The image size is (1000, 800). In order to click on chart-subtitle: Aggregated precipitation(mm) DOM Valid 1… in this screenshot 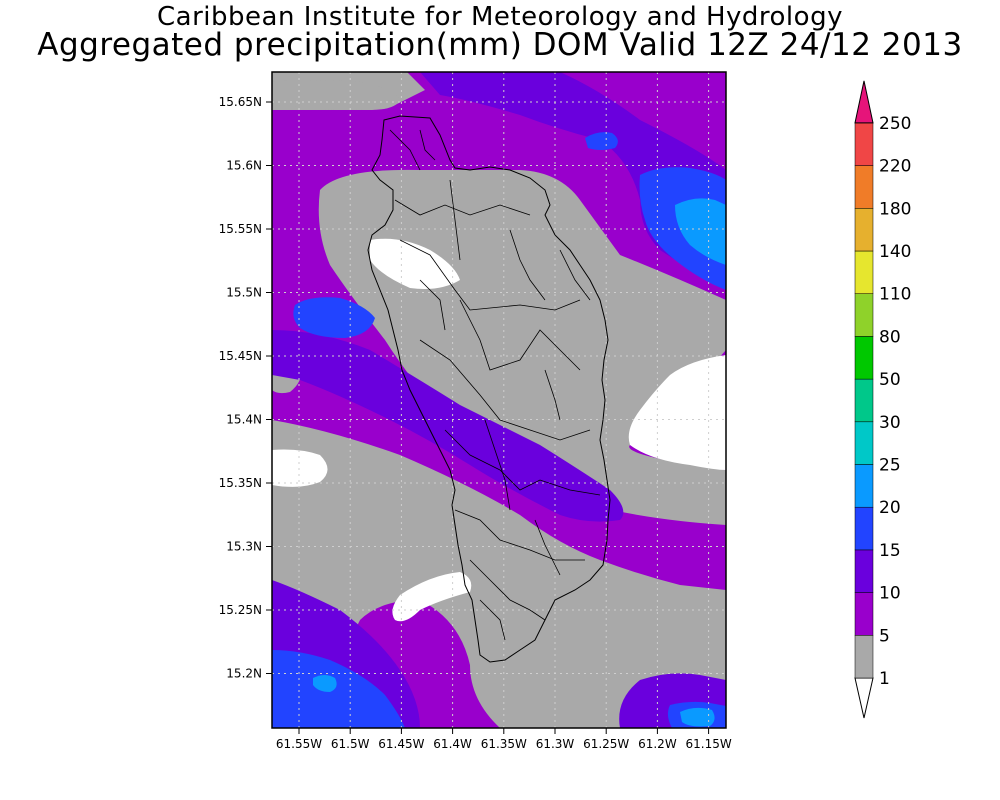, I will do `click(500, 45)`.